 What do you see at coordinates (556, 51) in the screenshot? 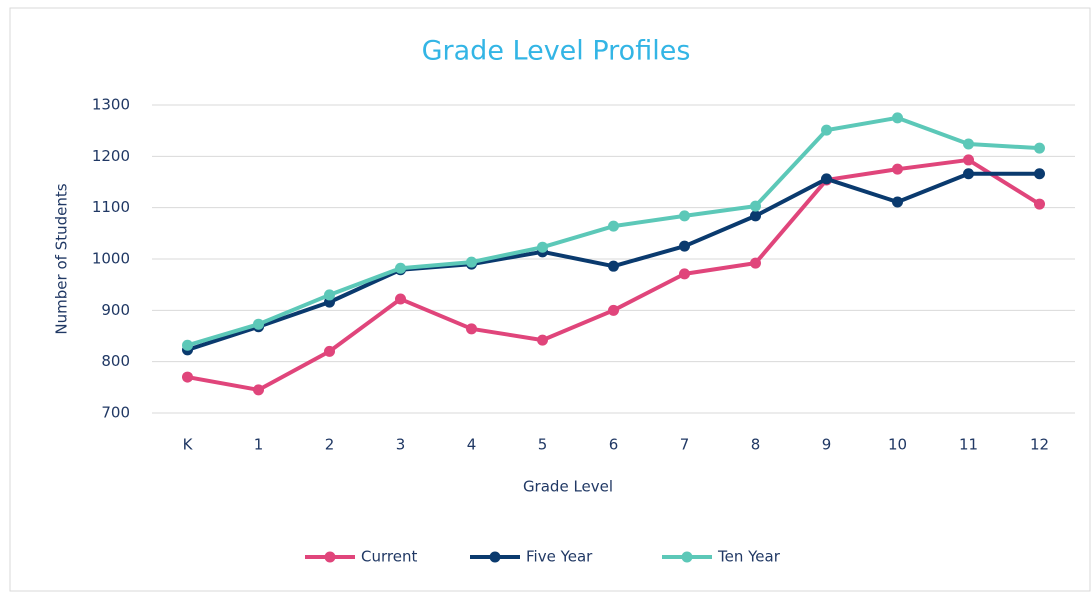
I see `chart-title: Grade Level Profiles` at bounding box center [556, 51].